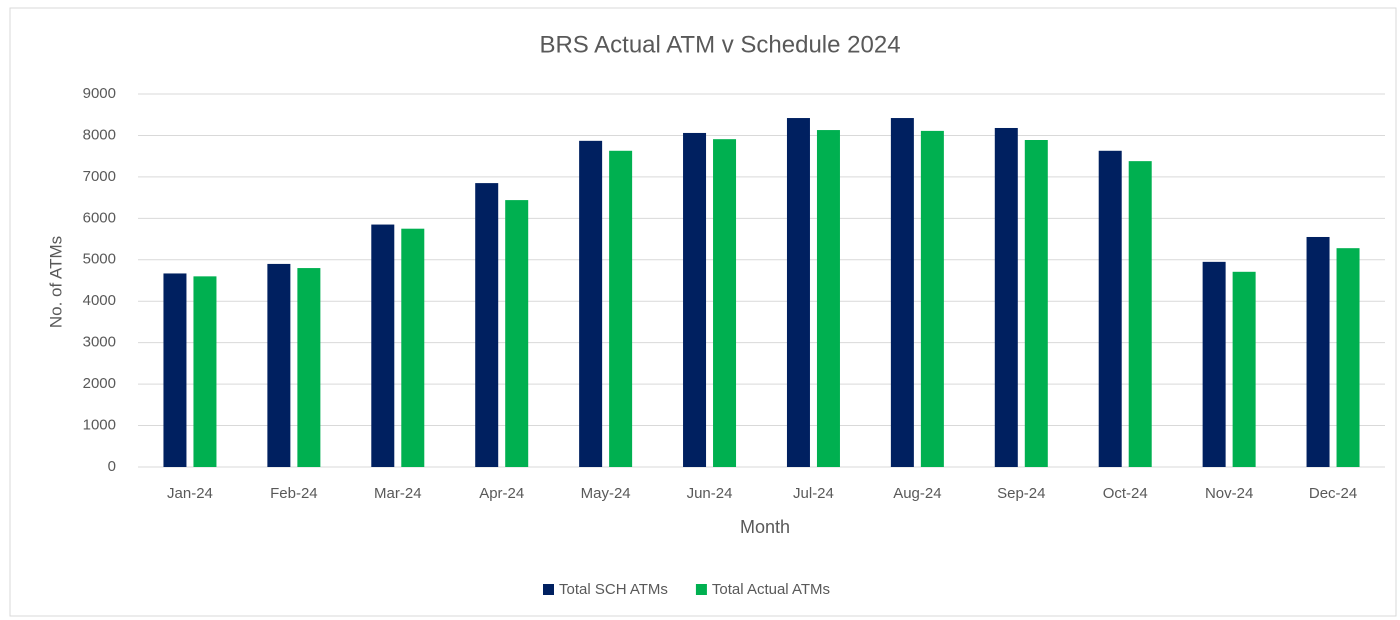 This screenshot has height=620, width=1400. I want to click on y-tick-label: 6000, so click(99, 217).